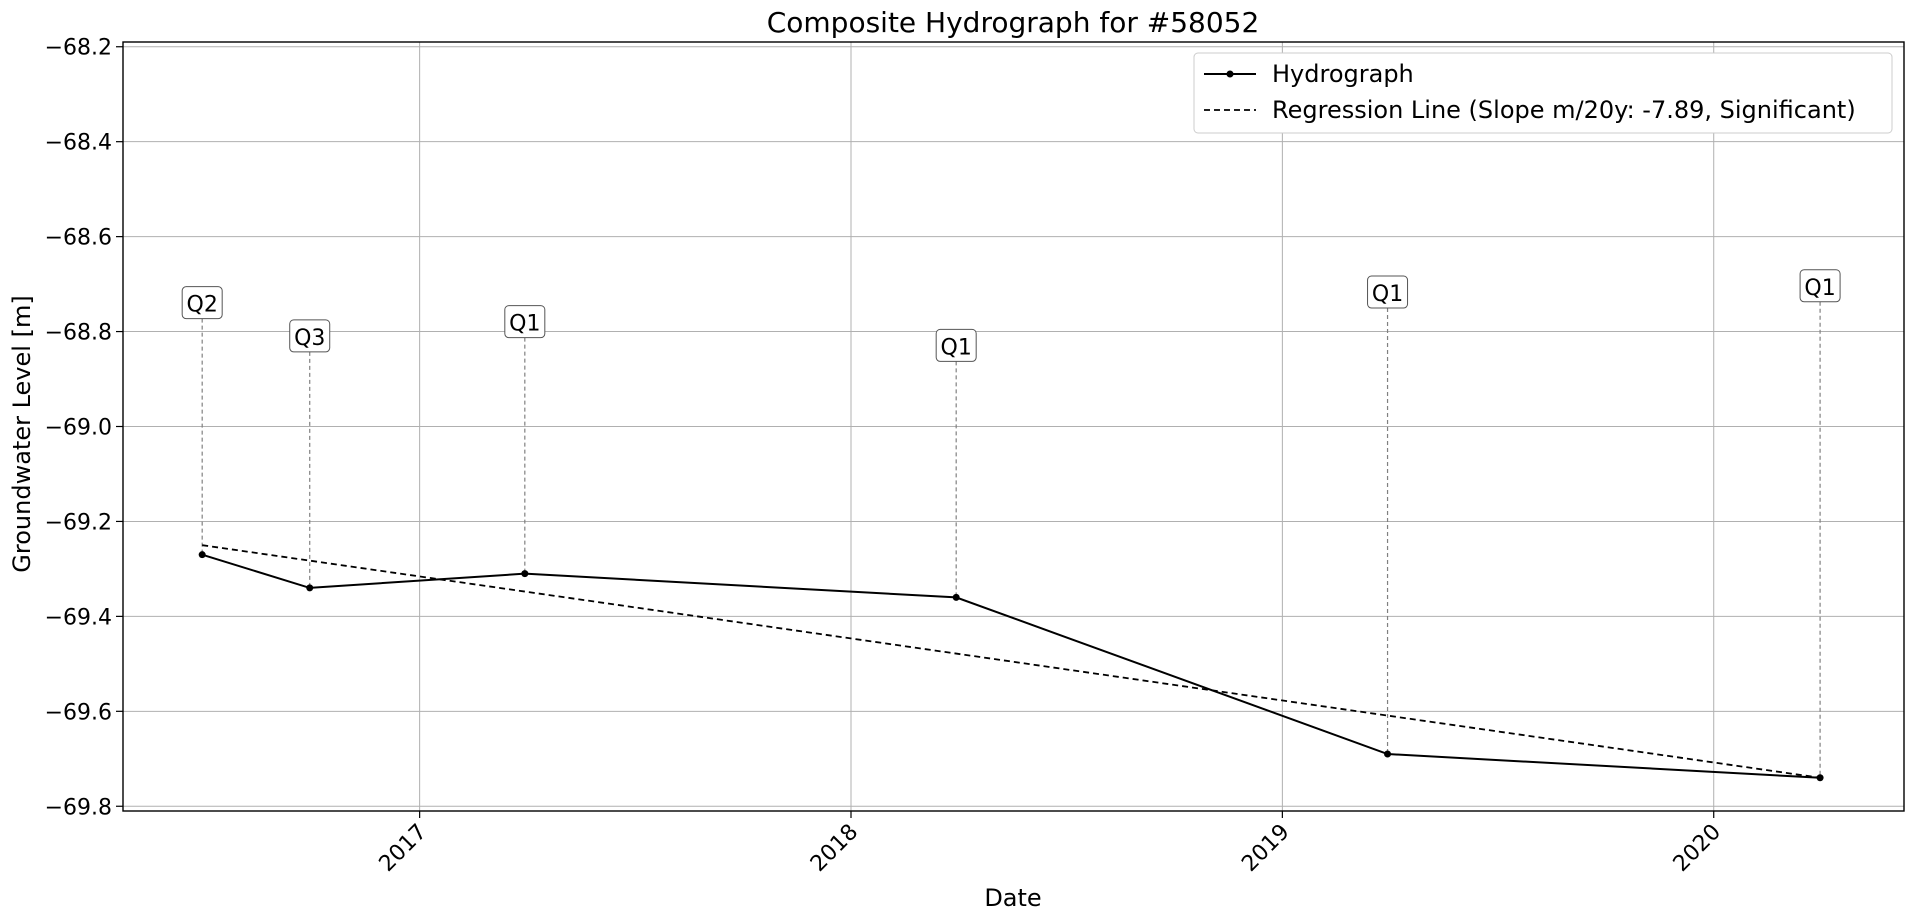 This screenshot has height=924, width=1914. Describe the element at coordinates (1697, 848) in the screenshot. I see `x-tick-label: 2020` at that location.